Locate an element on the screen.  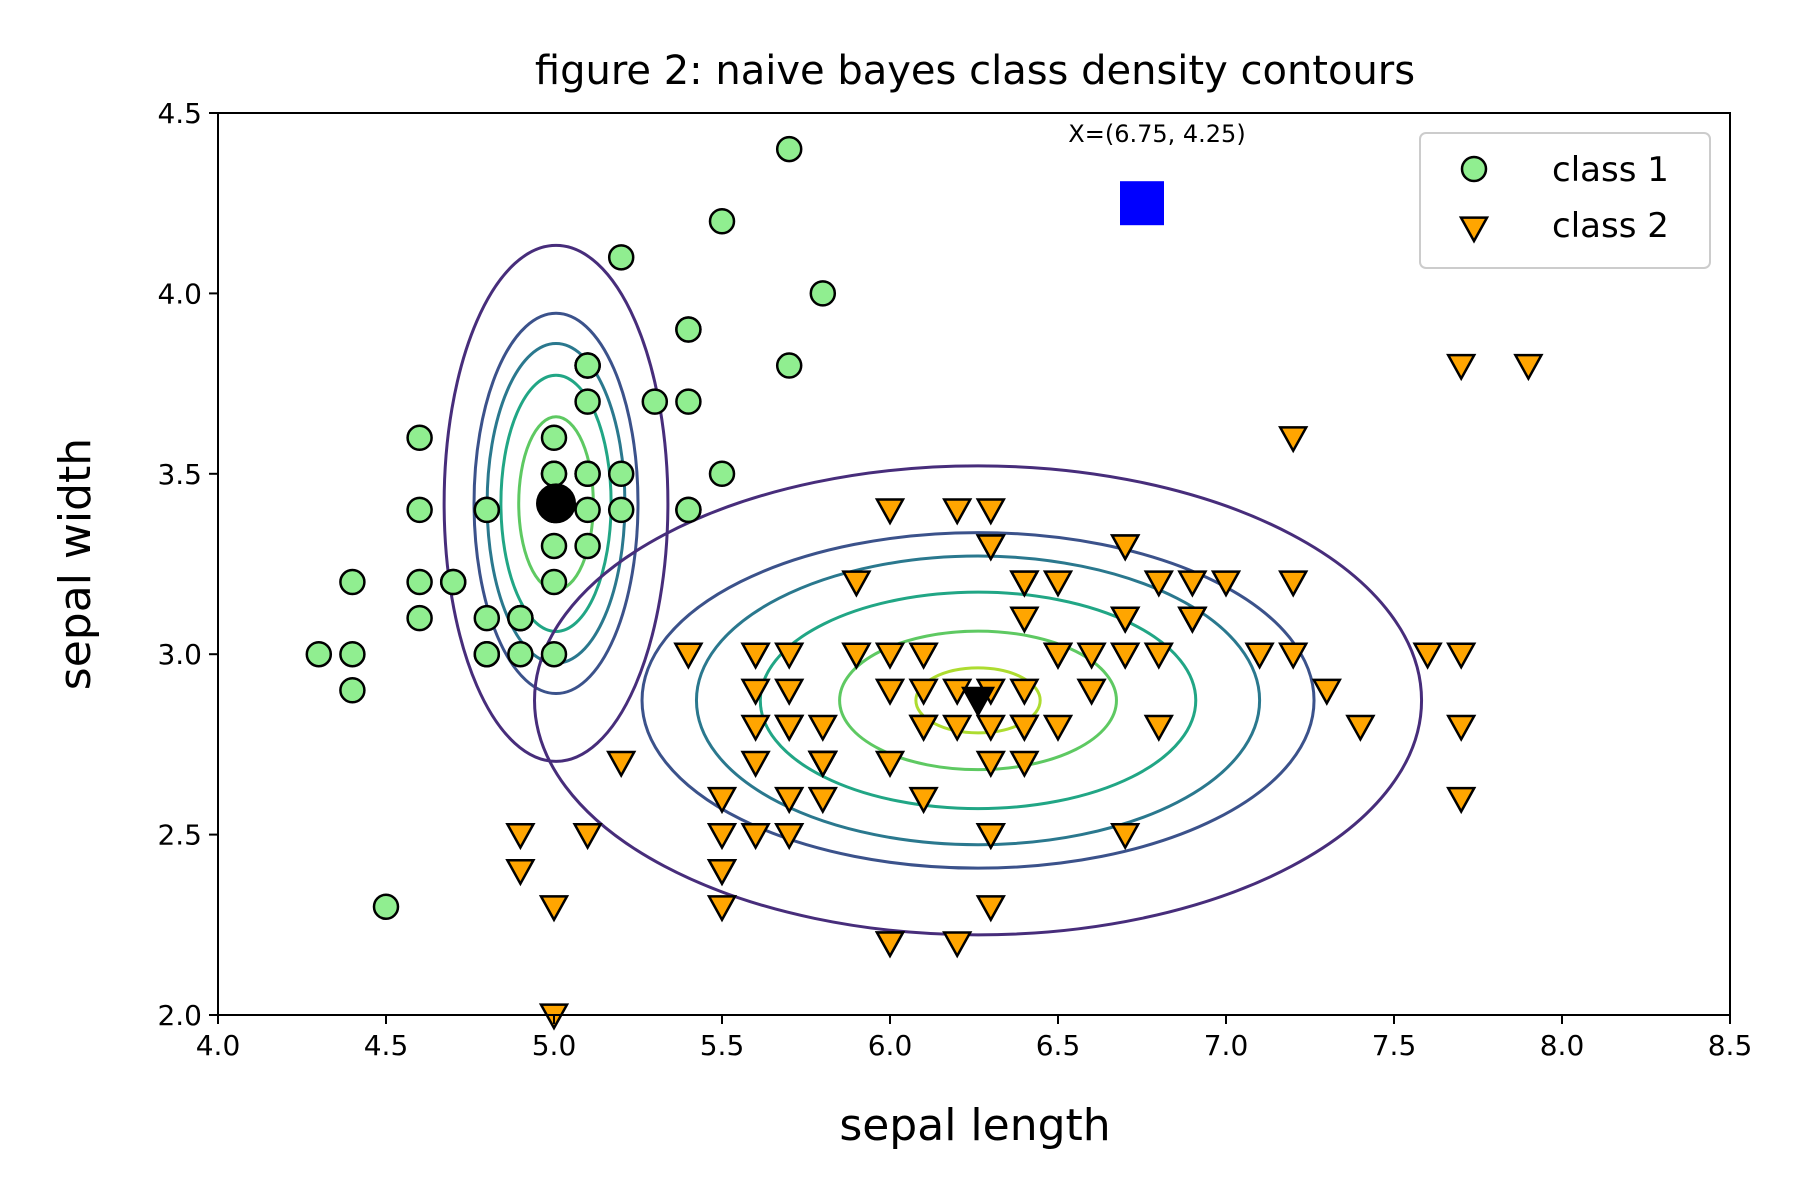
x-tick-label: 8.5 is located at coordinates (1730, 1045).